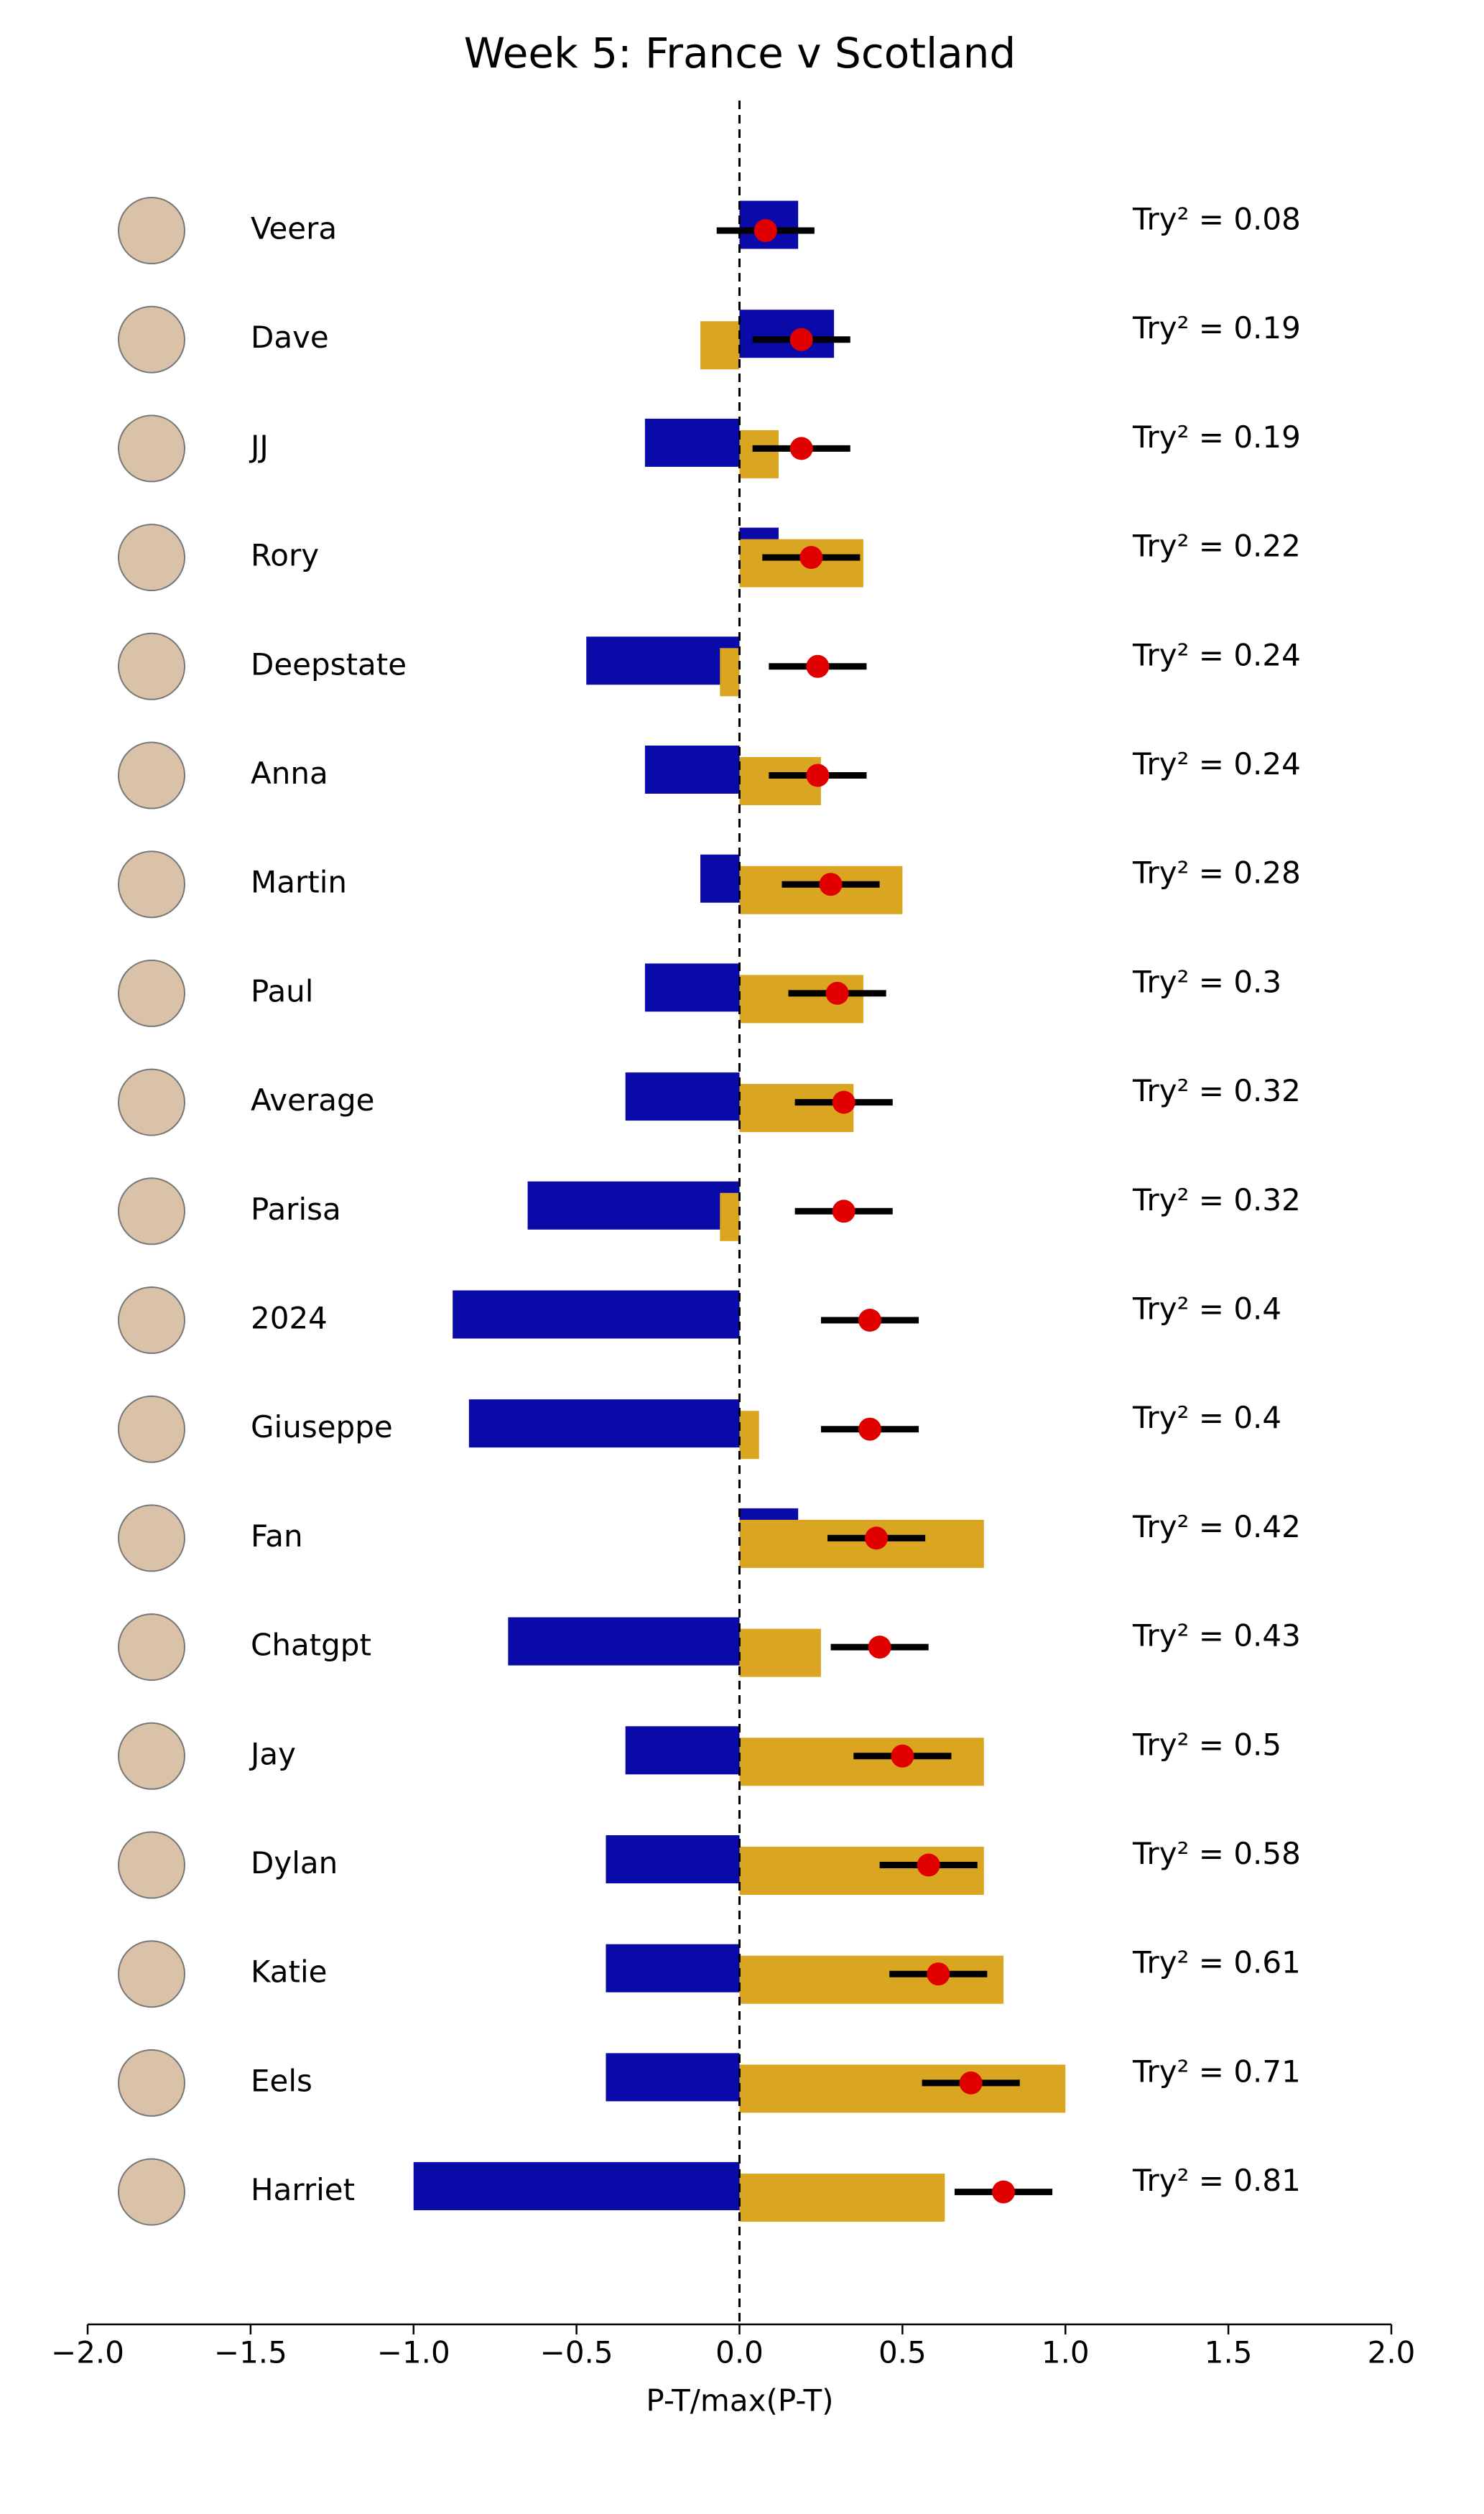  I want to click on category-label: Giuseppe, so click(322, 1426).